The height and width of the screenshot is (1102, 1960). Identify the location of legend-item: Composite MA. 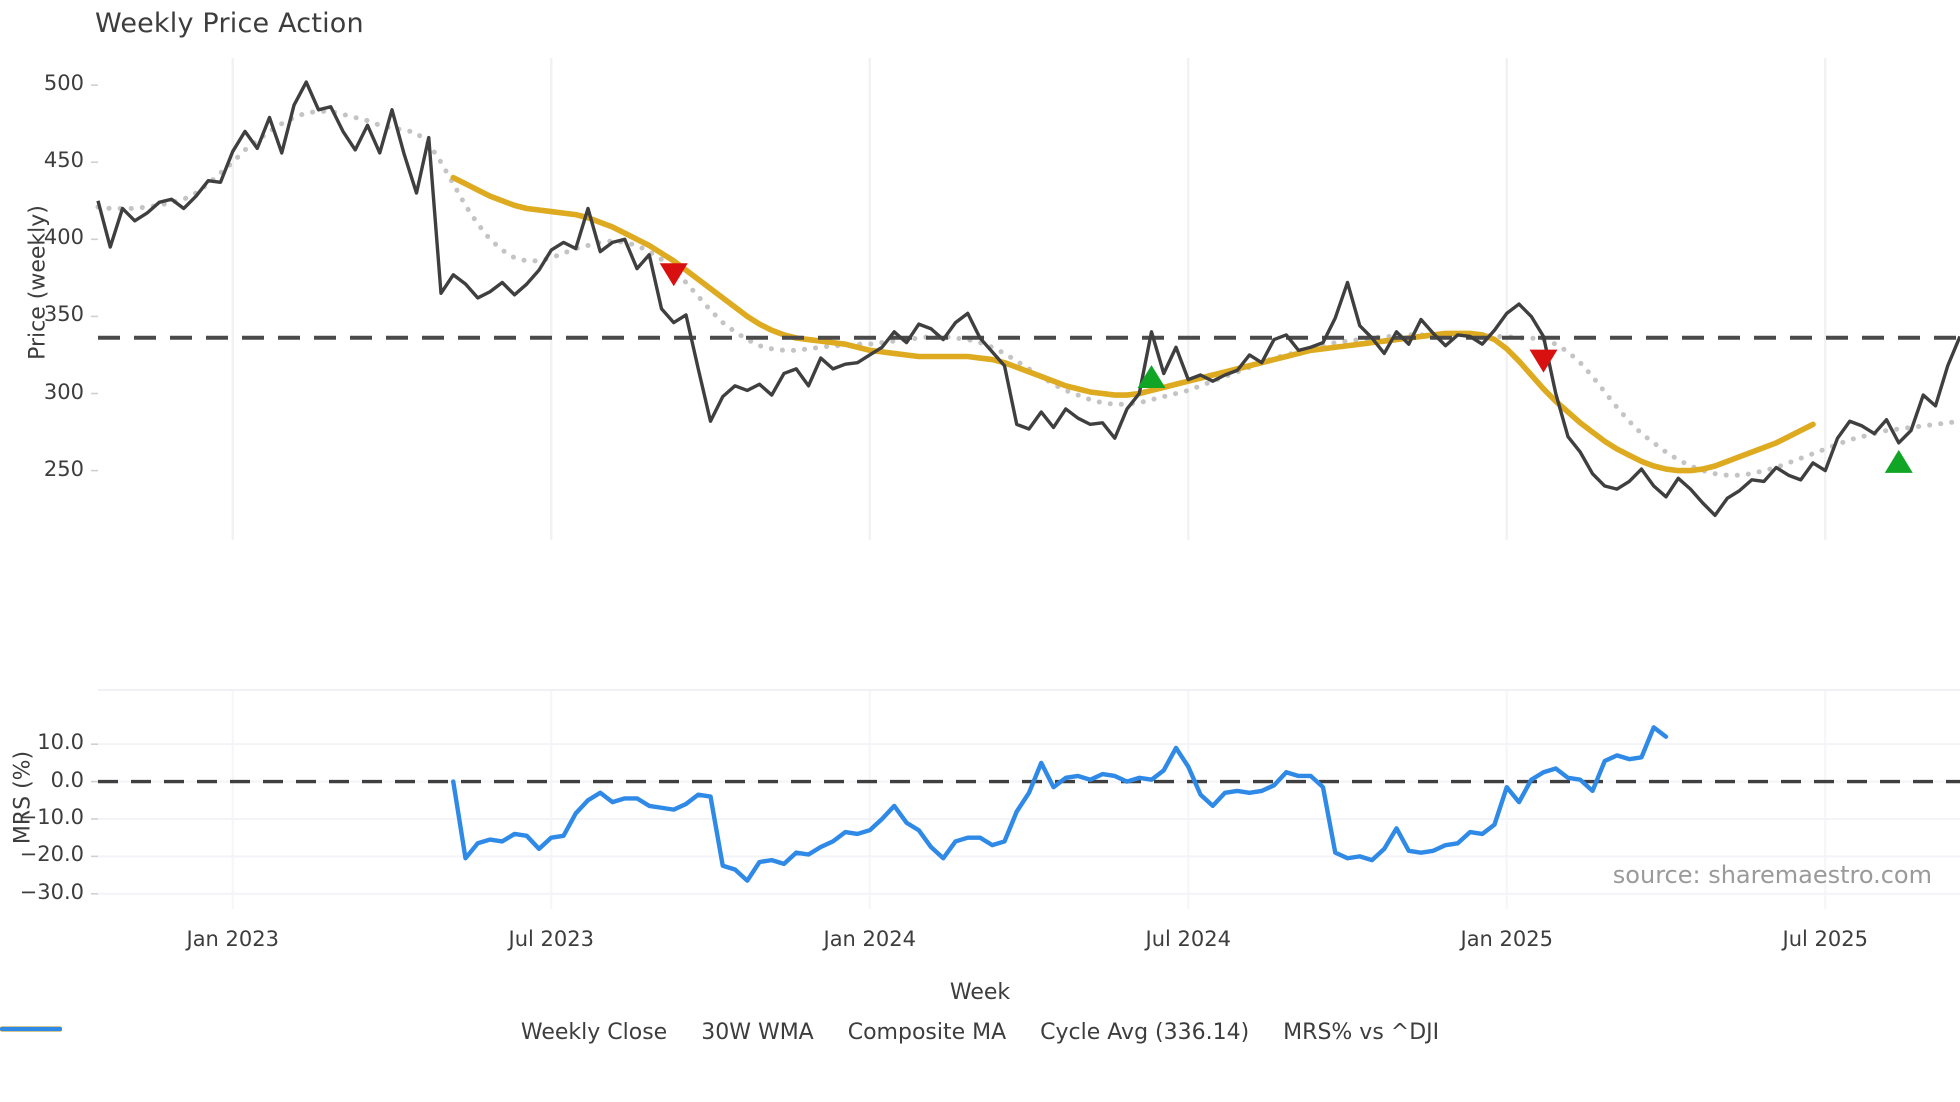
(503, 1032).